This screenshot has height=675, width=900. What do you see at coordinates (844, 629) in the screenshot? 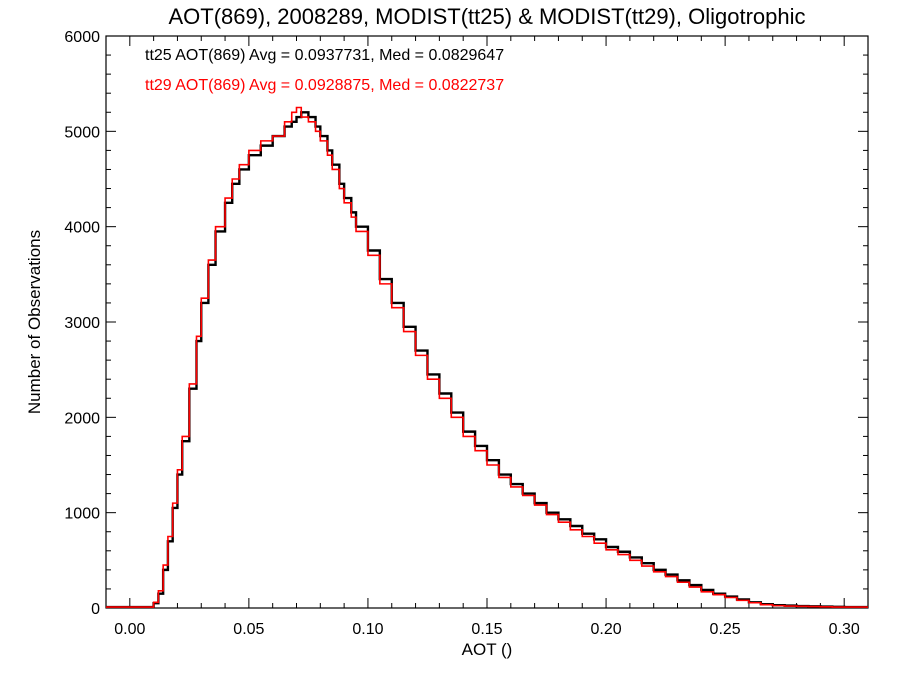
I see `x-tick-label: 0.30` at bounding box center [844, 629].